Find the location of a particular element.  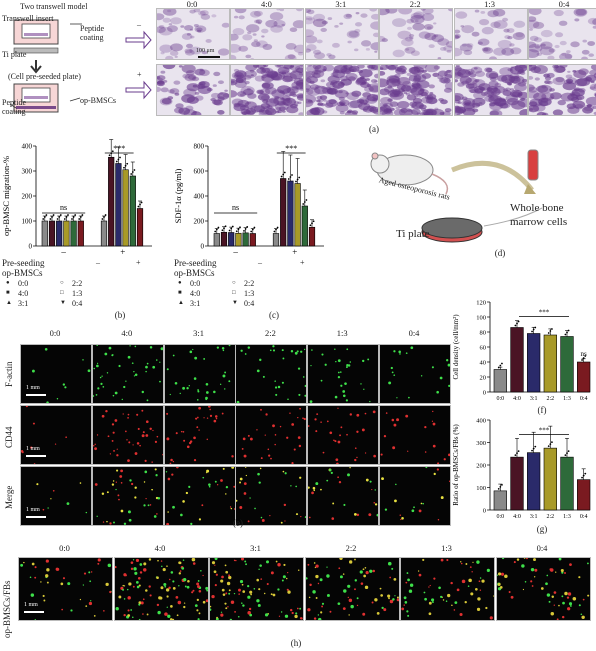

legend-entry: 0:0 is located at coordinates (23, 283).